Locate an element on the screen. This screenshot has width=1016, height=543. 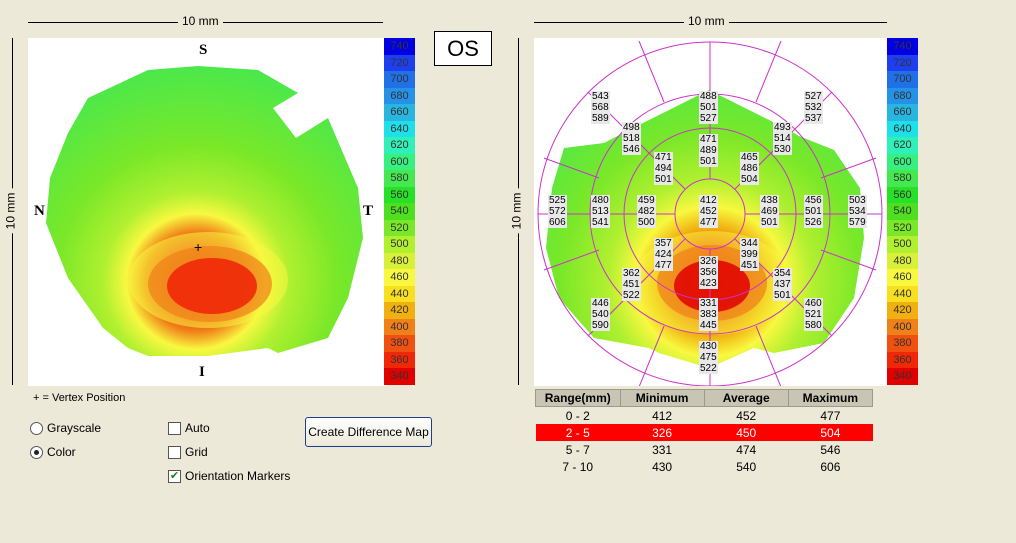
sector-outer-down: 430 475 522 is located at coordinates (708, 357).